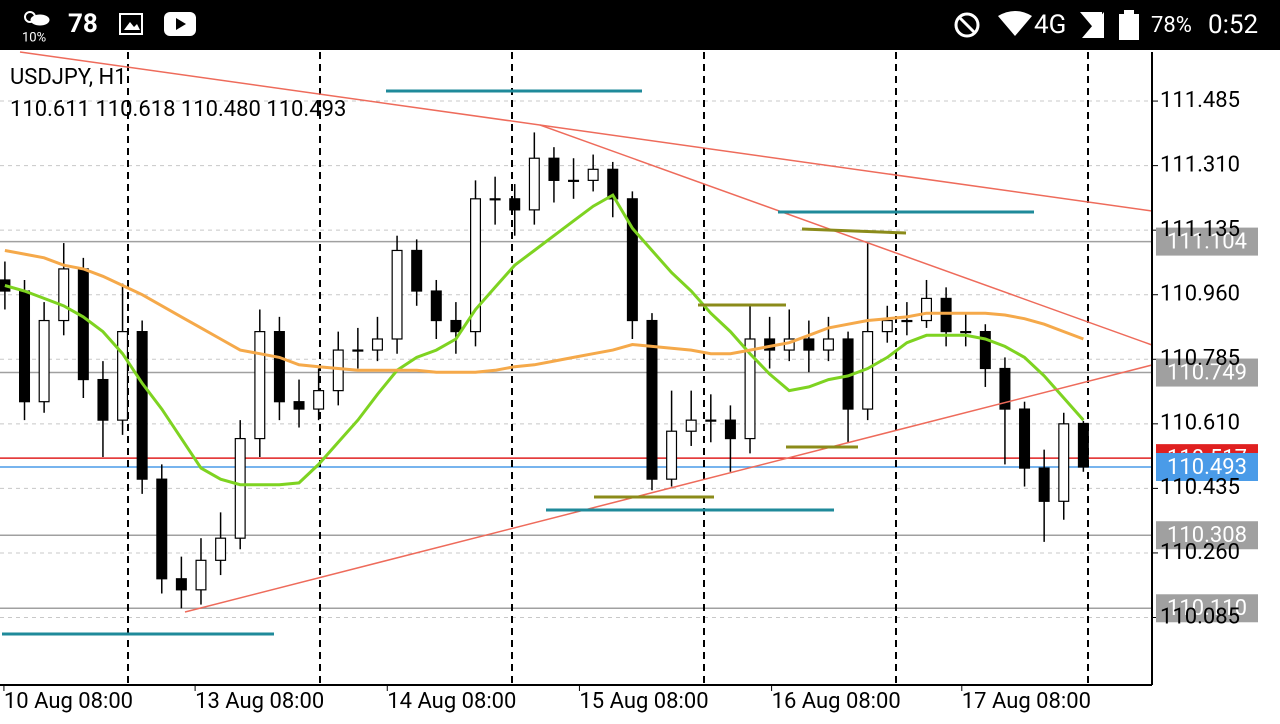  What do you see at coordinates (1200, 229) in the screenshot?
I see `y-tick-label: 111.135` at bounding box center [1200, 229].